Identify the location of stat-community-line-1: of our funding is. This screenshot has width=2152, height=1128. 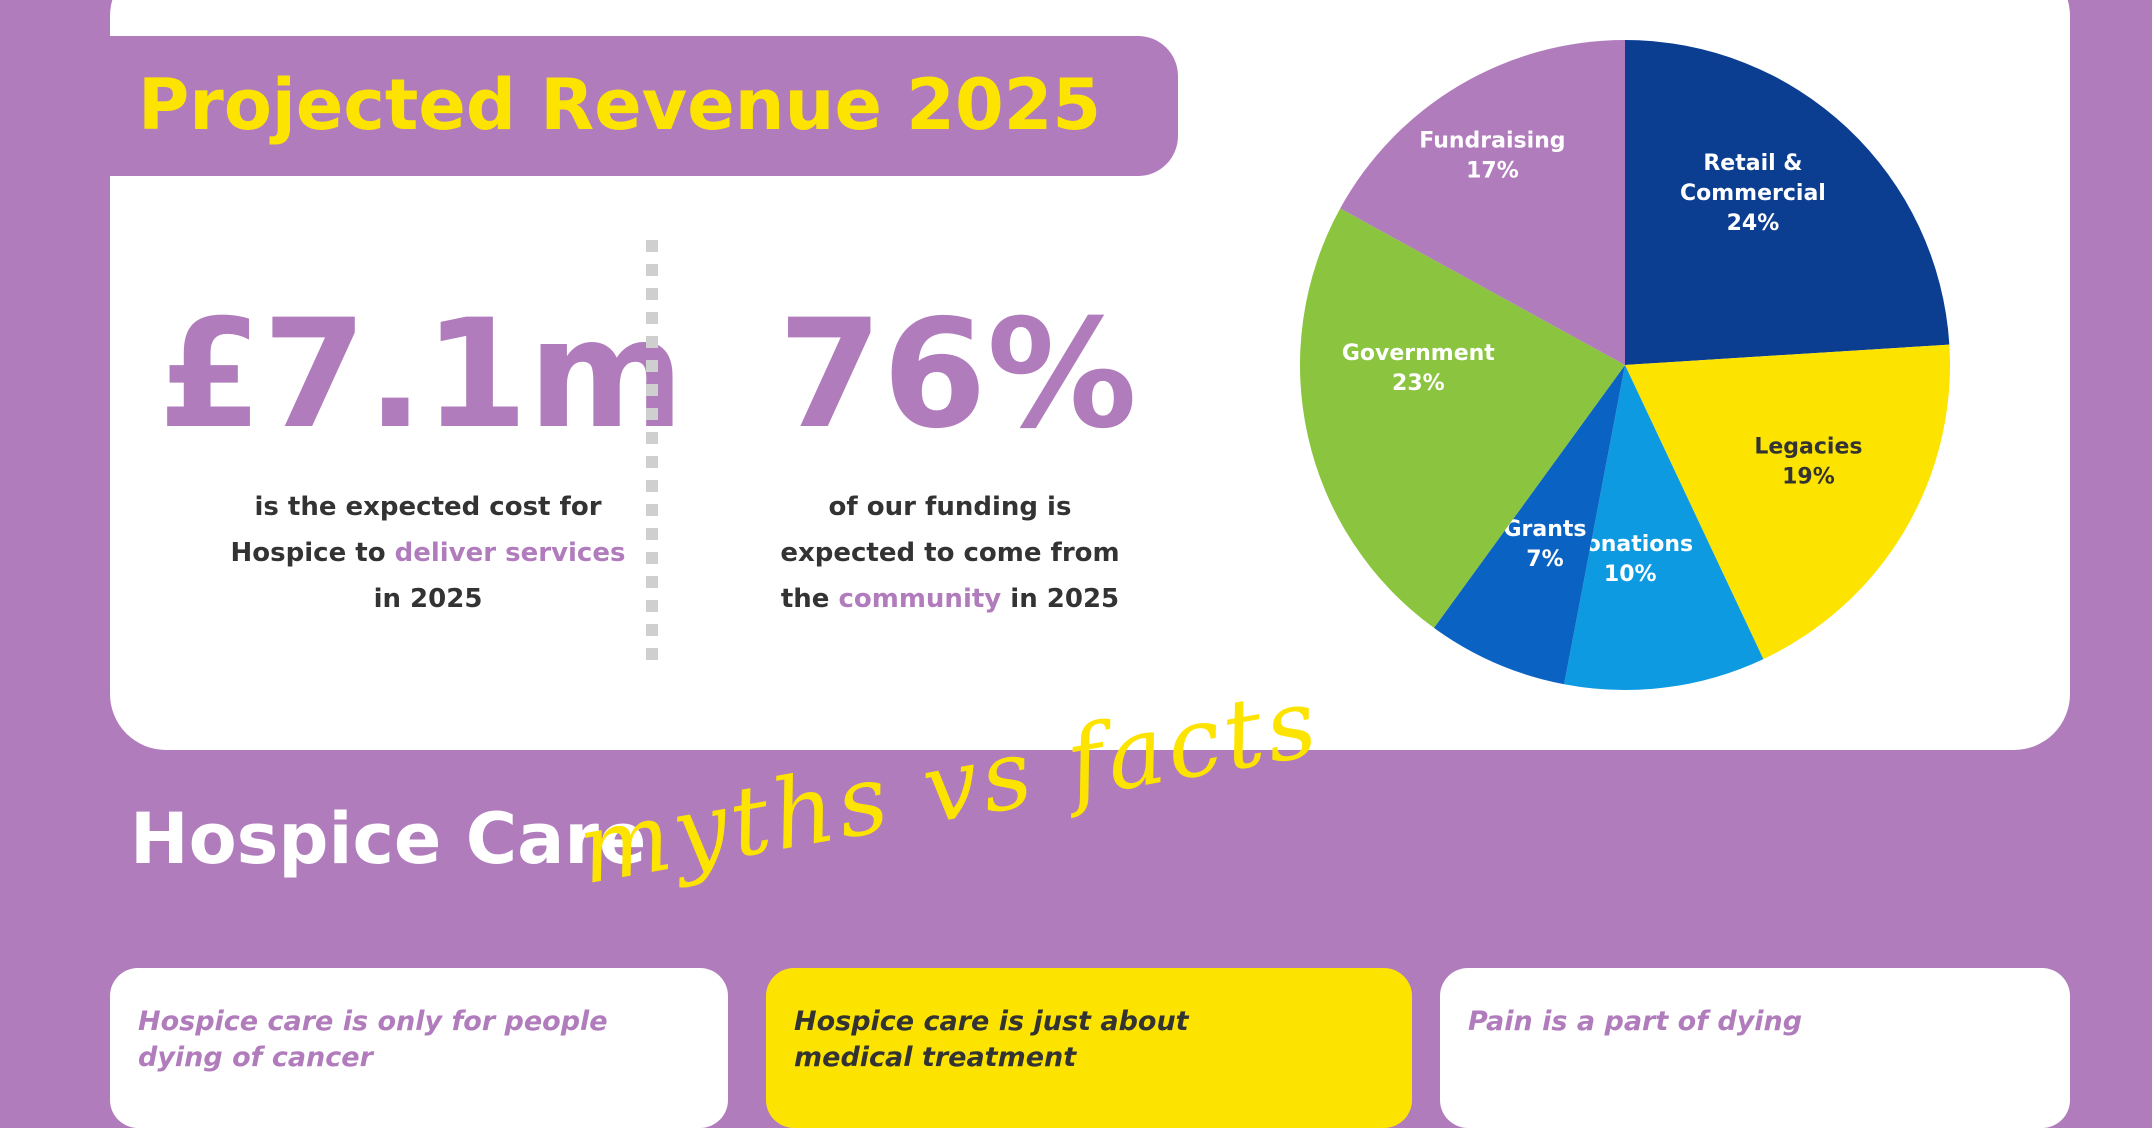
(950, 507).